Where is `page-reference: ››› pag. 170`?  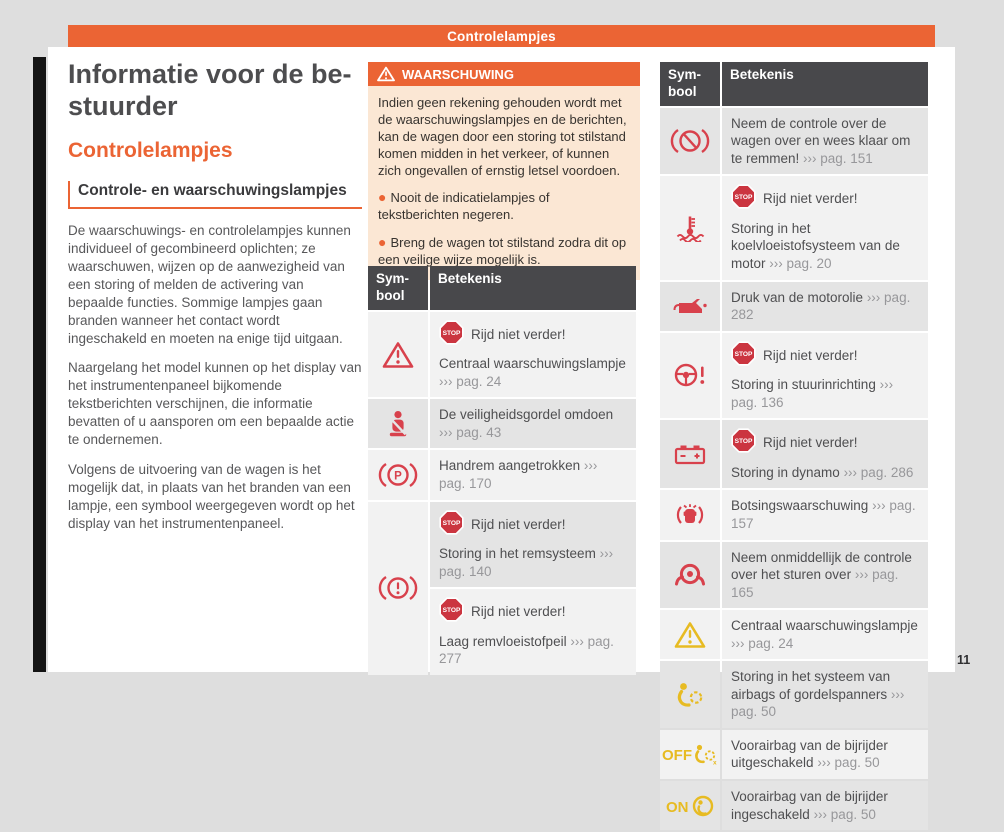 page-reference: ››› pag. 170 is located at coordinates (518, 475).